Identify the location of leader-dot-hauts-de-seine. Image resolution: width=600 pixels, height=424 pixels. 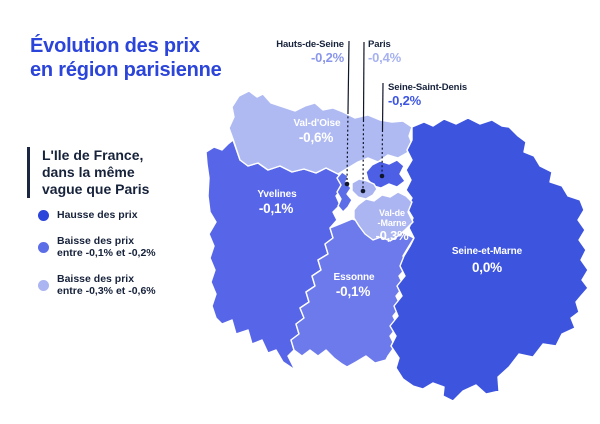
(347, 184).